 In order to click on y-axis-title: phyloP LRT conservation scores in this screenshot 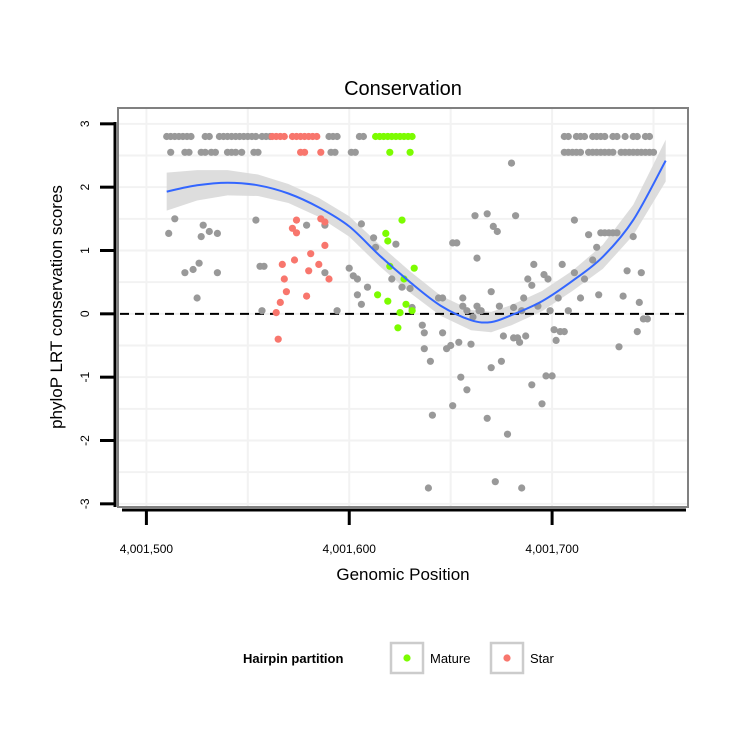, I will do `click(56, 307)`.